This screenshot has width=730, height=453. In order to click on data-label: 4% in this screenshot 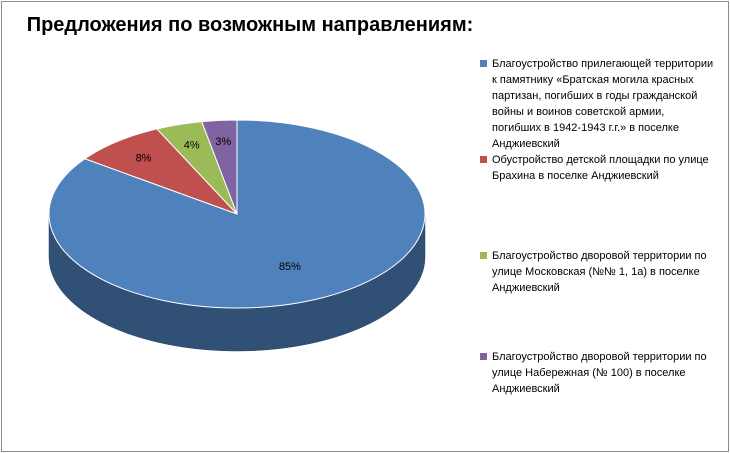, I will do `click(192, 145)`.